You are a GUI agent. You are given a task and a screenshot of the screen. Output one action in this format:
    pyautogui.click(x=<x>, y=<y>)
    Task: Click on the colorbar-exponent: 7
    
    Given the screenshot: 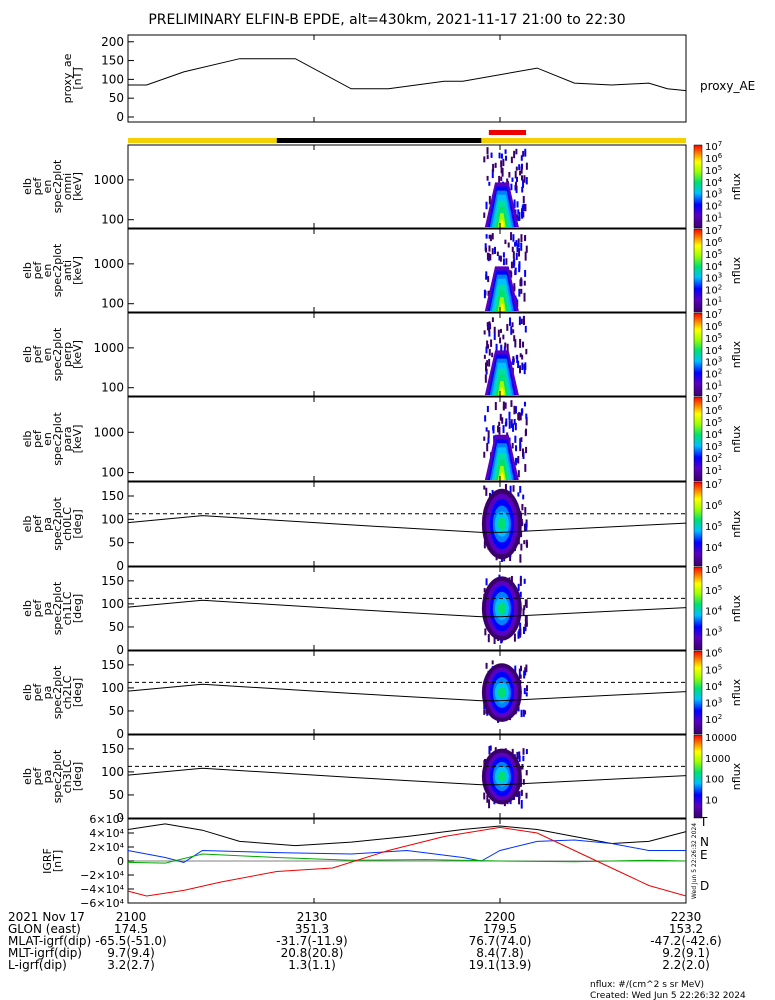 What is the action you would take?
    pyautogui.click(x=720, y=228)
    